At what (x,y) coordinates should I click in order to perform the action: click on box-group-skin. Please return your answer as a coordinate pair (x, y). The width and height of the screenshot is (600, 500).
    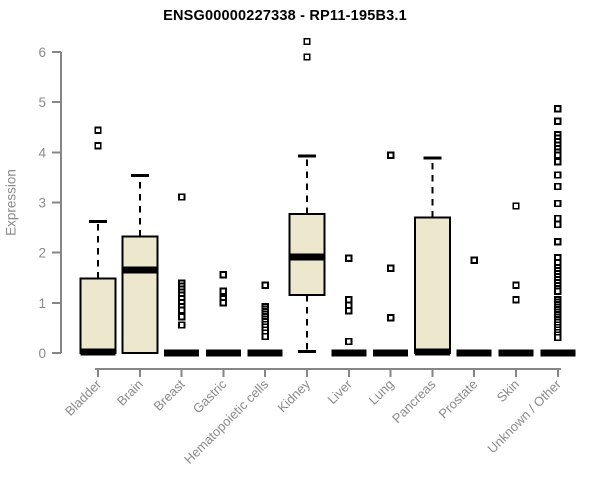
    Looking at the image, I should click on (516, 279).